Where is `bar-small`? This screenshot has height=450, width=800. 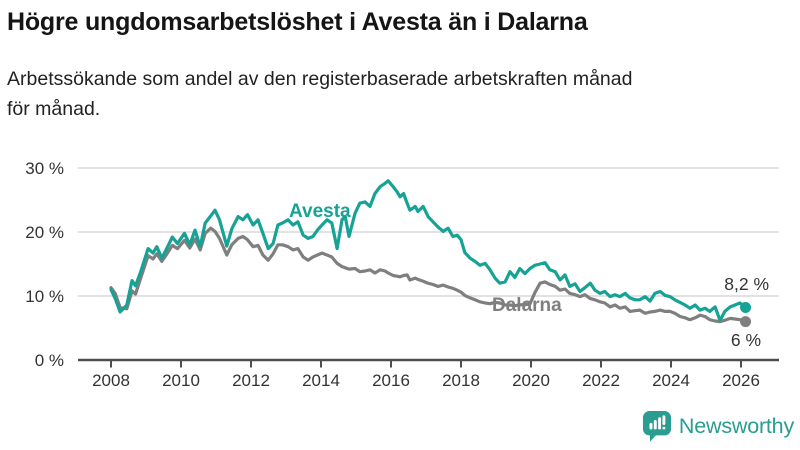
bar-small is located at coordinates (651, 425).